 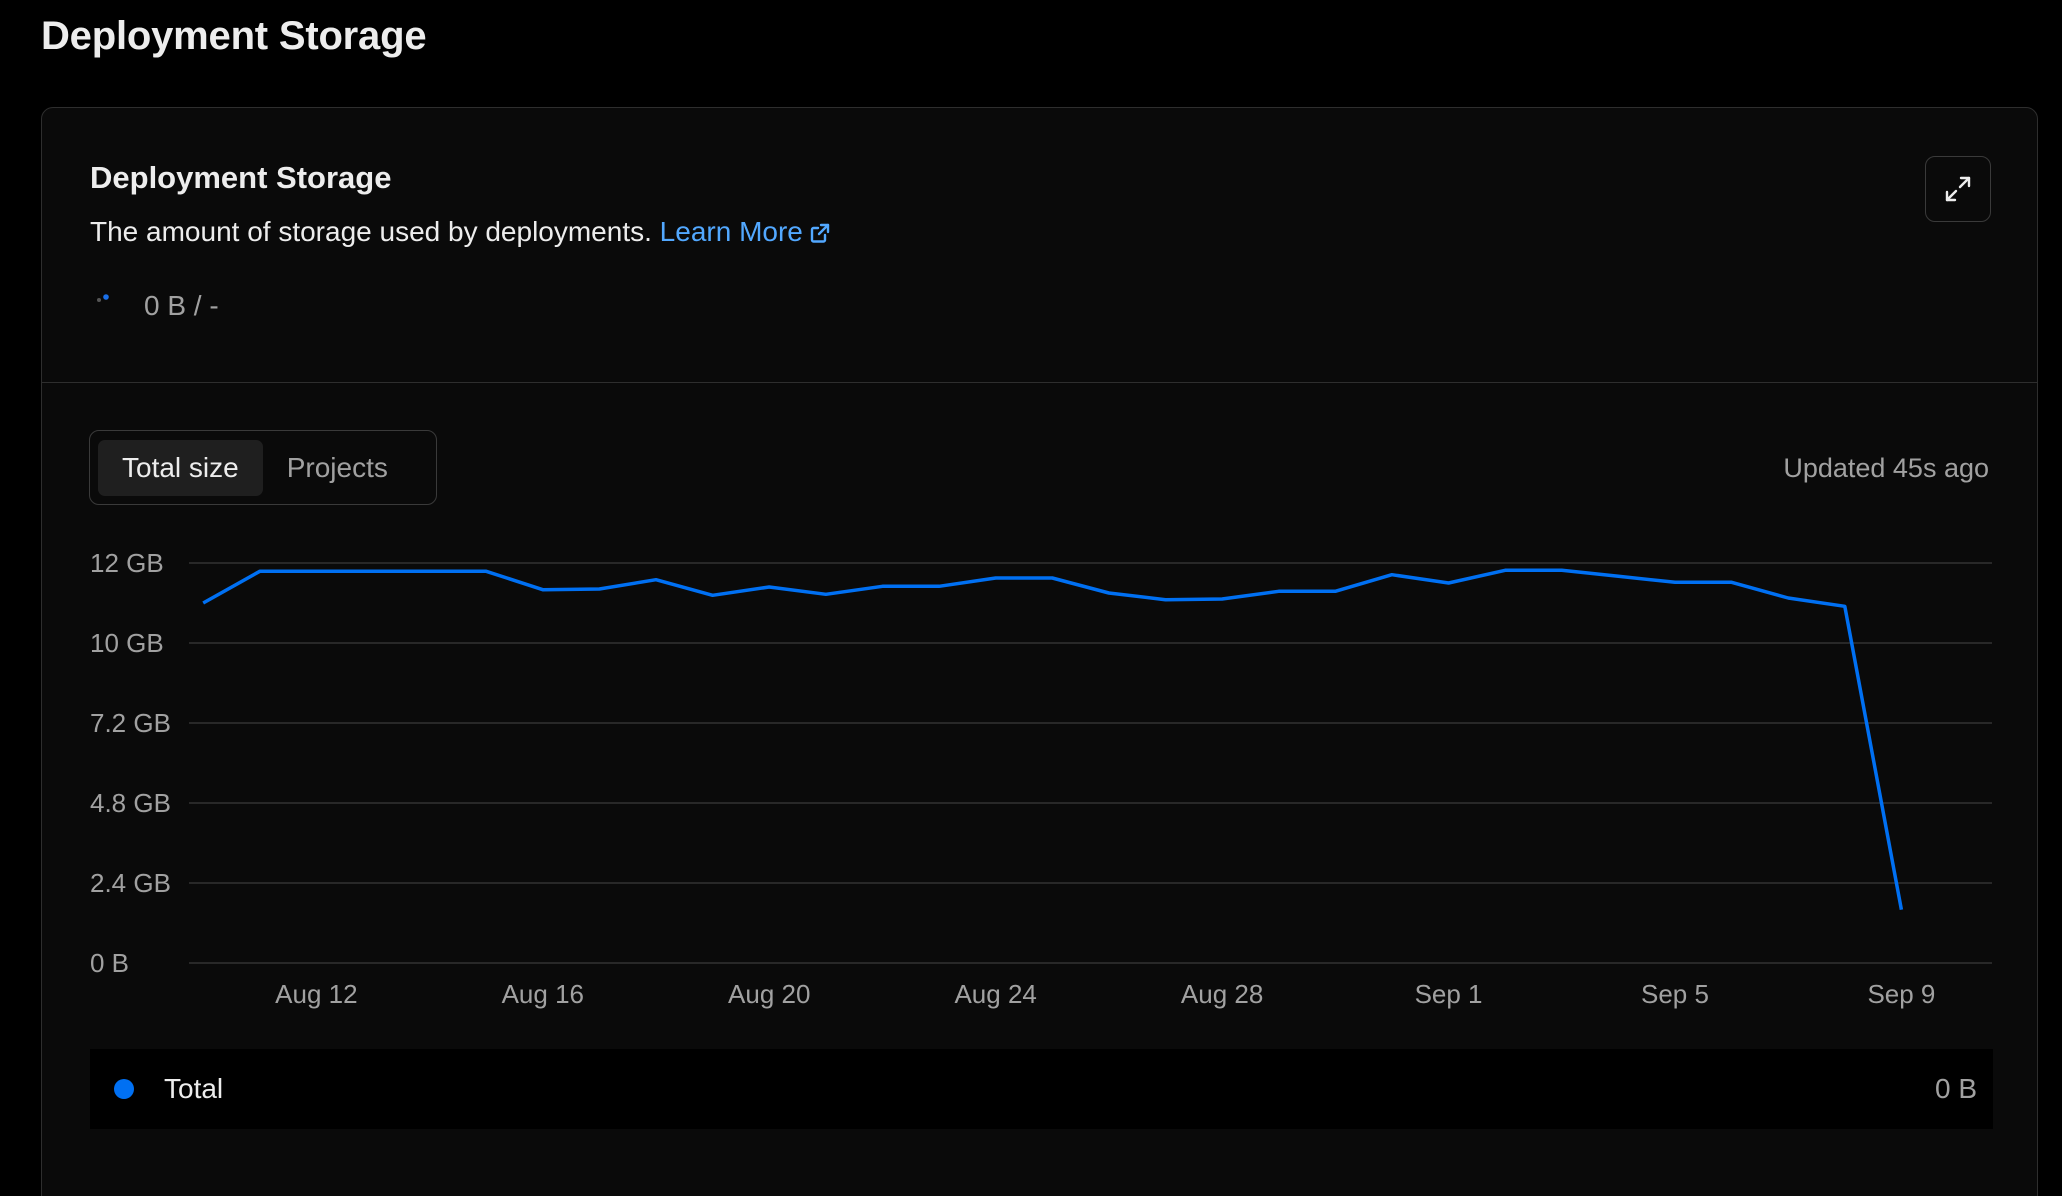 I want to click on x-tick-label: Sep 5, so click(x=1675, y=994).